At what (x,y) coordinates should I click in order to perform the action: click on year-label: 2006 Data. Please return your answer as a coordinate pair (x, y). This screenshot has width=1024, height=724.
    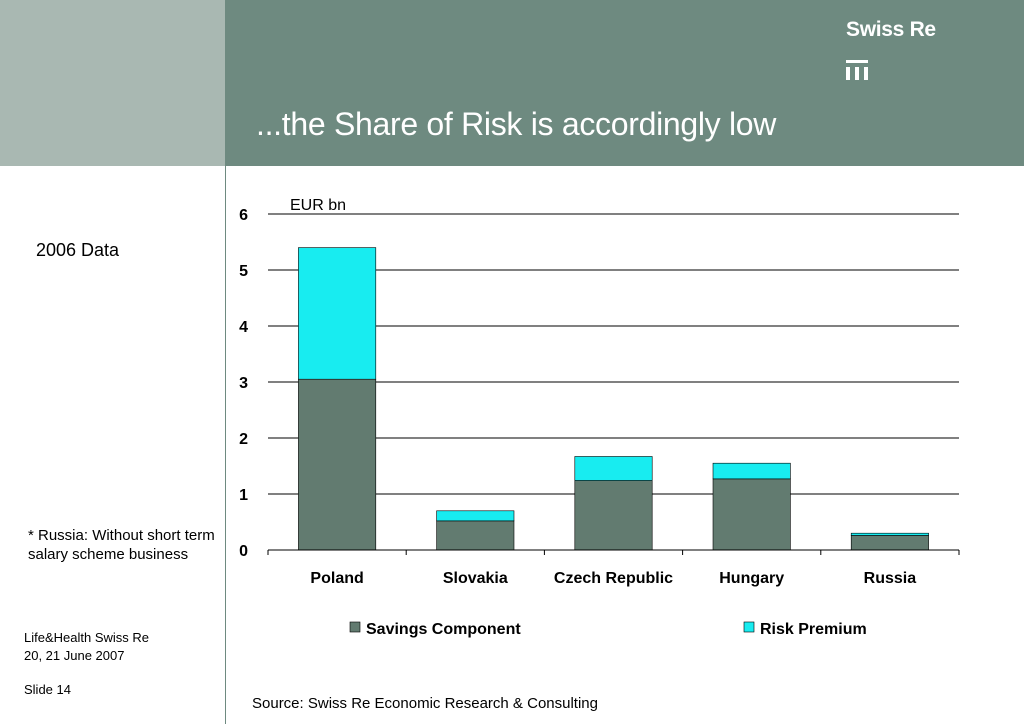
    Looking at the image, I should click on (78, 250).